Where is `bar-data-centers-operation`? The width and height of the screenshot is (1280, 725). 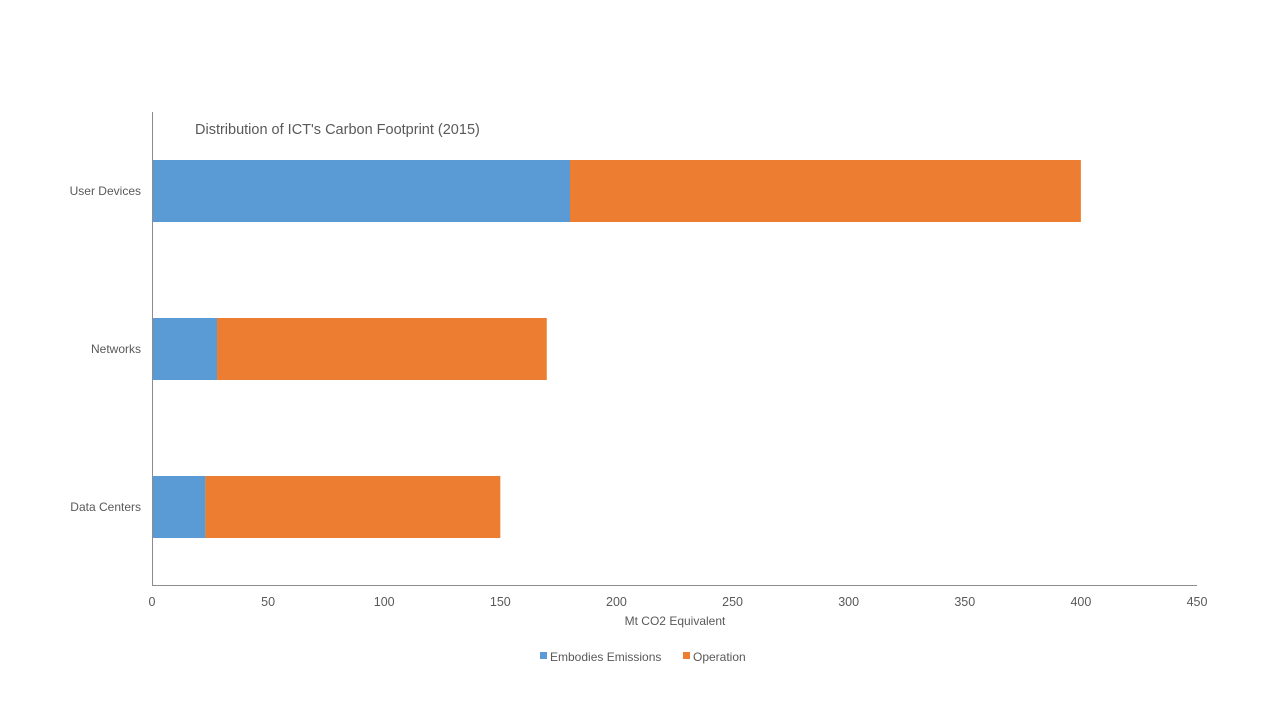
bar-data-centers-operation is located at coordinates (353, 507).